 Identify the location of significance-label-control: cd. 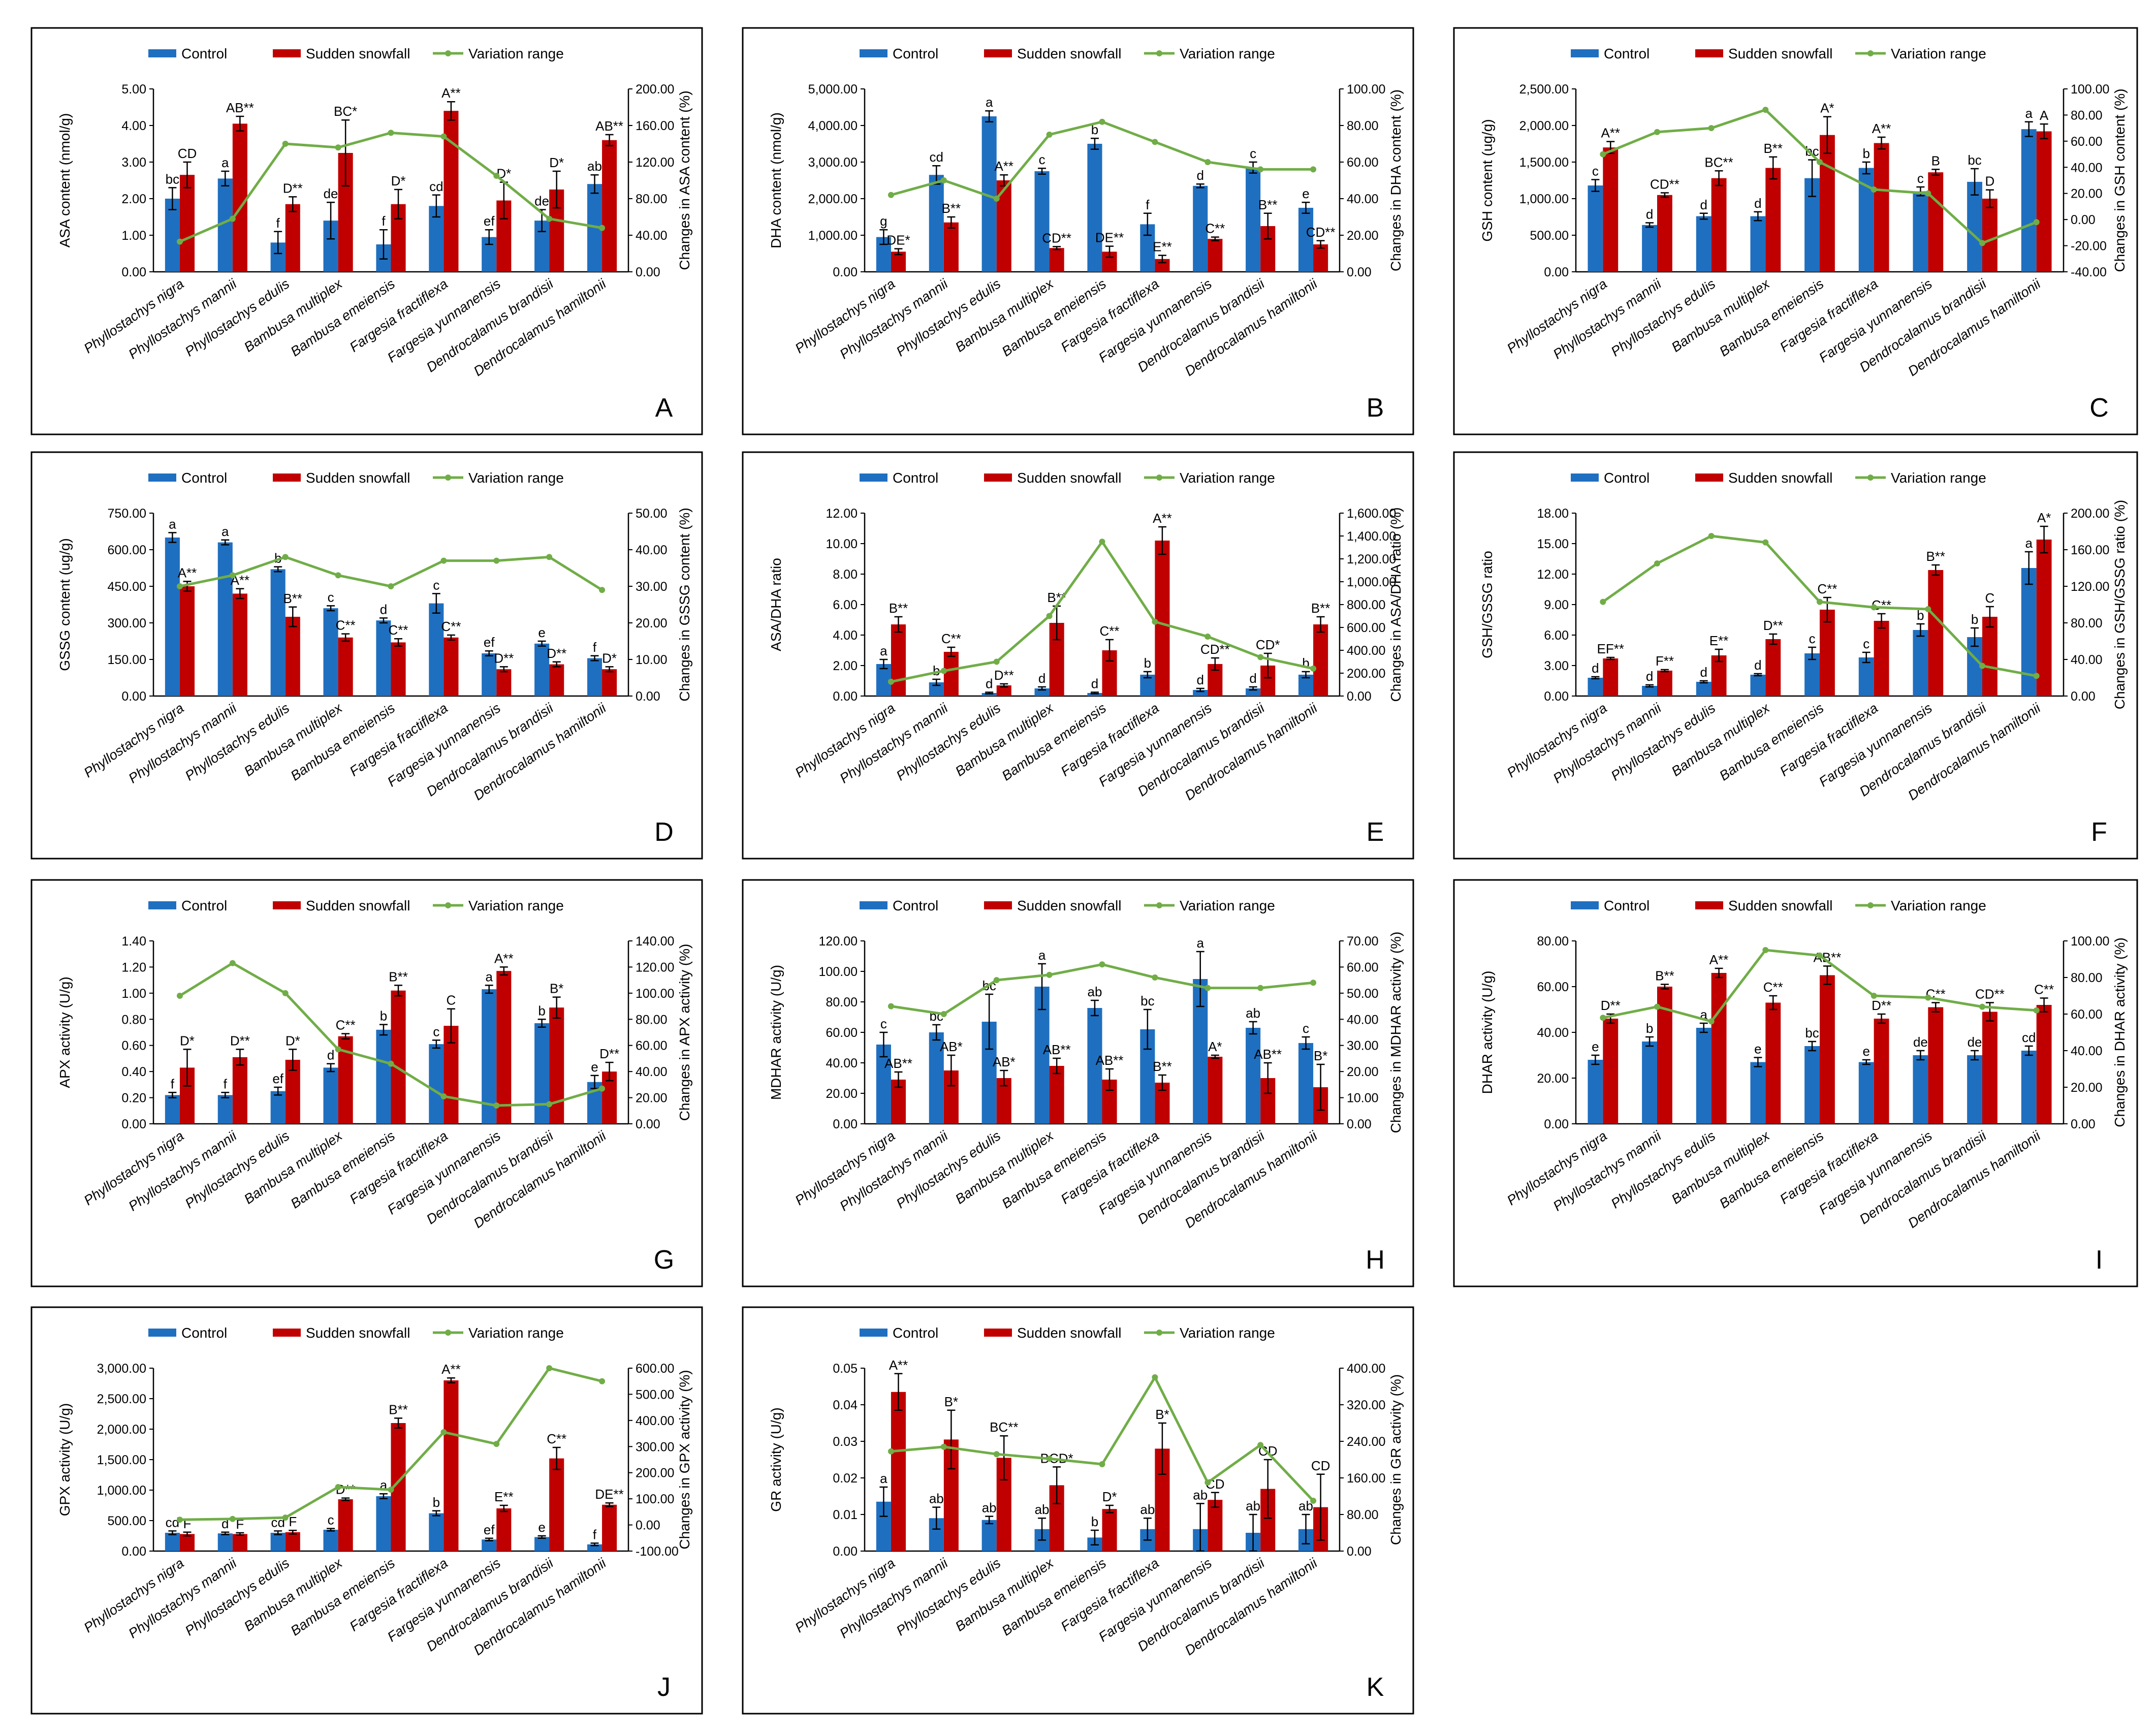
(2029, 1037).